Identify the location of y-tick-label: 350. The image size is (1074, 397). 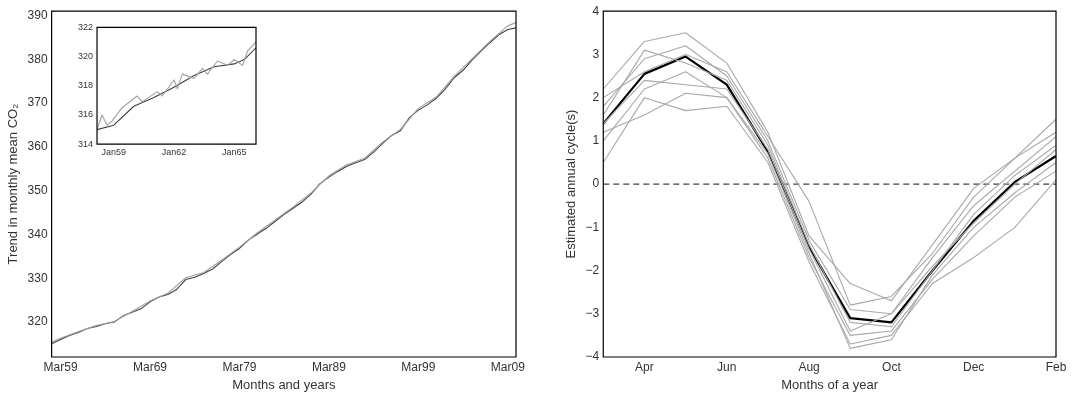
(37, 189).